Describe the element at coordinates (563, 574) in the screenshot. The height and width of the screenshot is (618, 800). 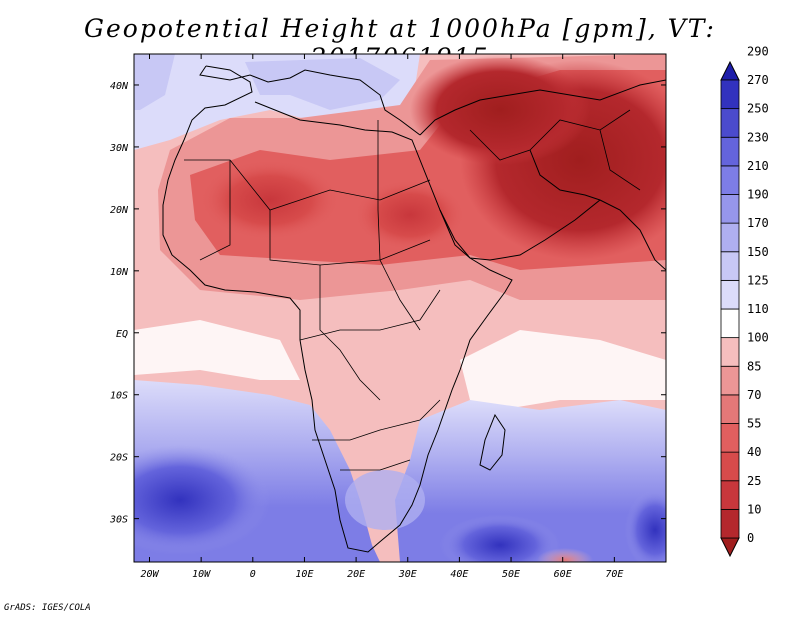
I see `lon-tick-label: 60E` at that location.